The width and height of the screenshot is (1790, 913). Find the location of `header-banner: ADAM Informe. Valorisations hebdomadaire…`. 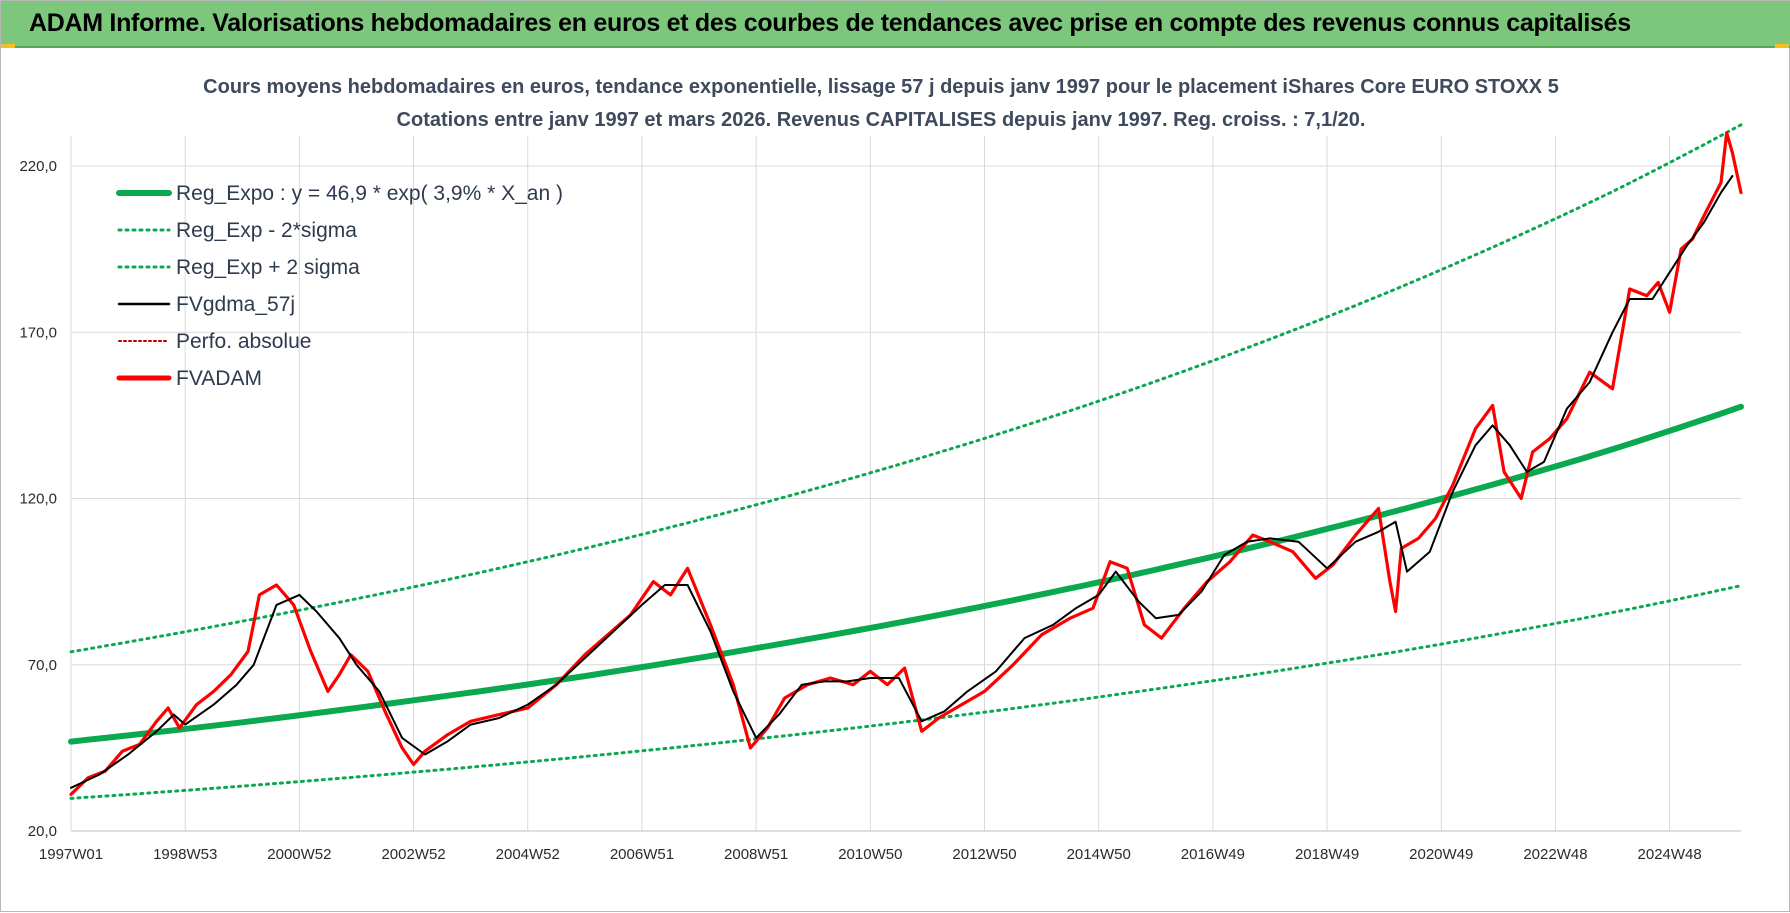

header-banner: ADAM Informe. Valorisations hebdomadaire… is located at coordinates (895, 24).